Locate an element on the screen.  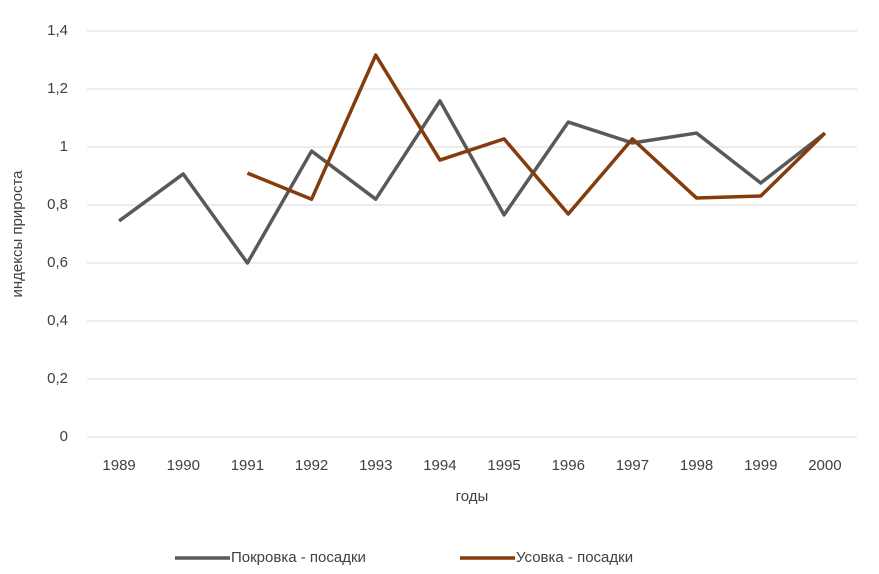
x-tick-label: 1992 is located at coordinates (311, 465).